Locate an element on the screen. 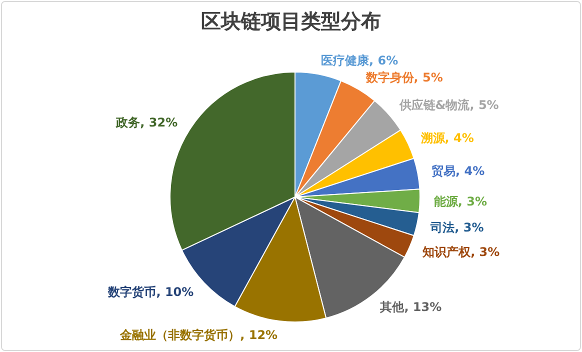  slice-label: 能源, 3% is located at coordinates (461, 201).